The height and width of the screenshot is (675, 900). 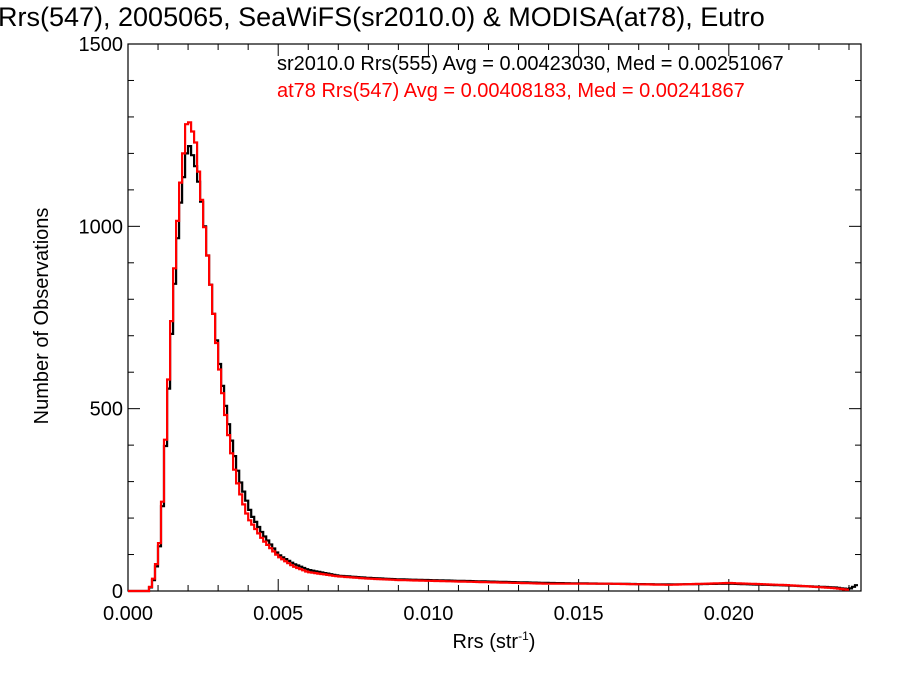 What do you see at coordinates (532, 642) in the screenshot?
I see `x-axis-title-close: )` at bounding box center [532, 642].